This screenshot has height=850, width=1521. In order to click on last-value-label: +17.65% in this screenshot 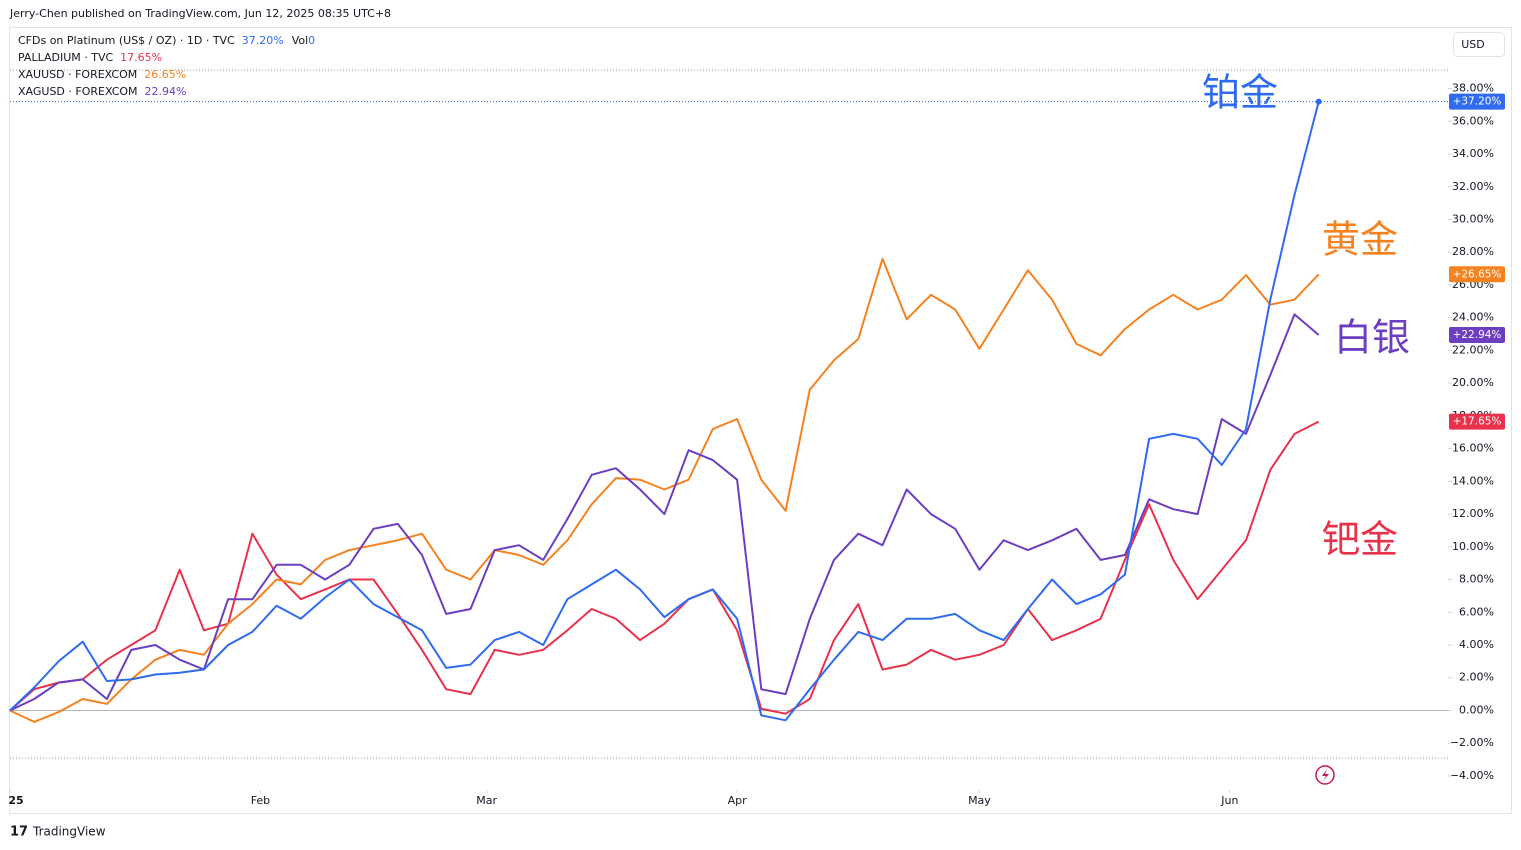, I will do `click(1477, 422)`.